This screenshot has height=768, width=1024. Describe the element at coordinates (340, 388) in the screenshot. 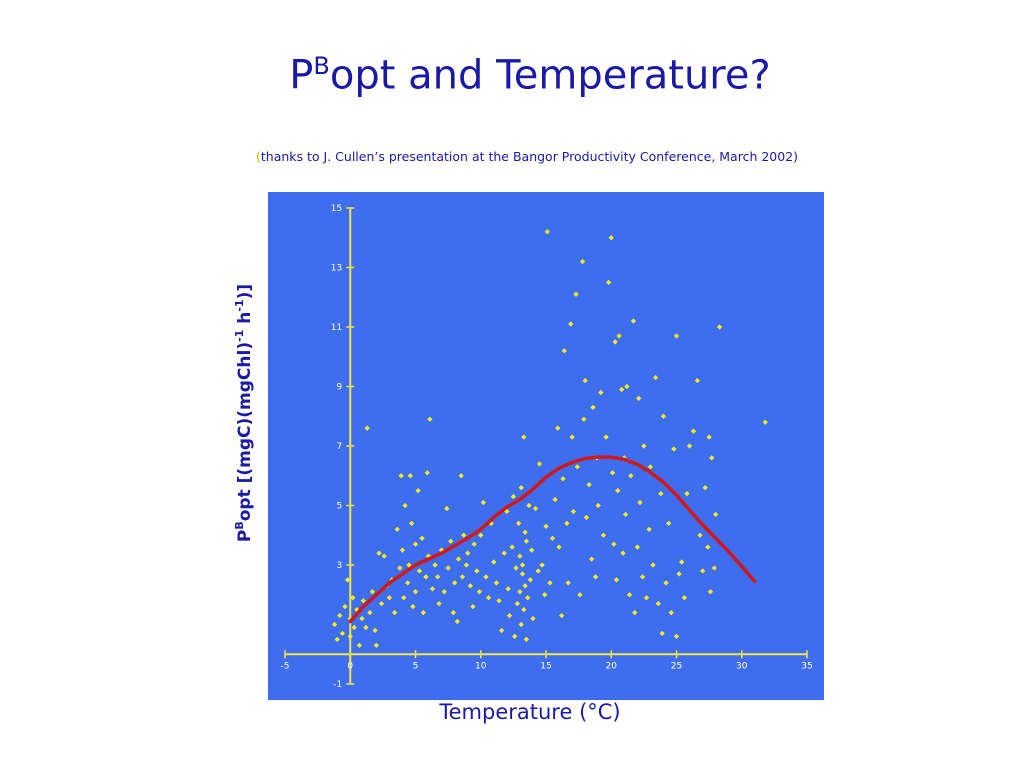

I see `y-tick-label: 9` at that location.